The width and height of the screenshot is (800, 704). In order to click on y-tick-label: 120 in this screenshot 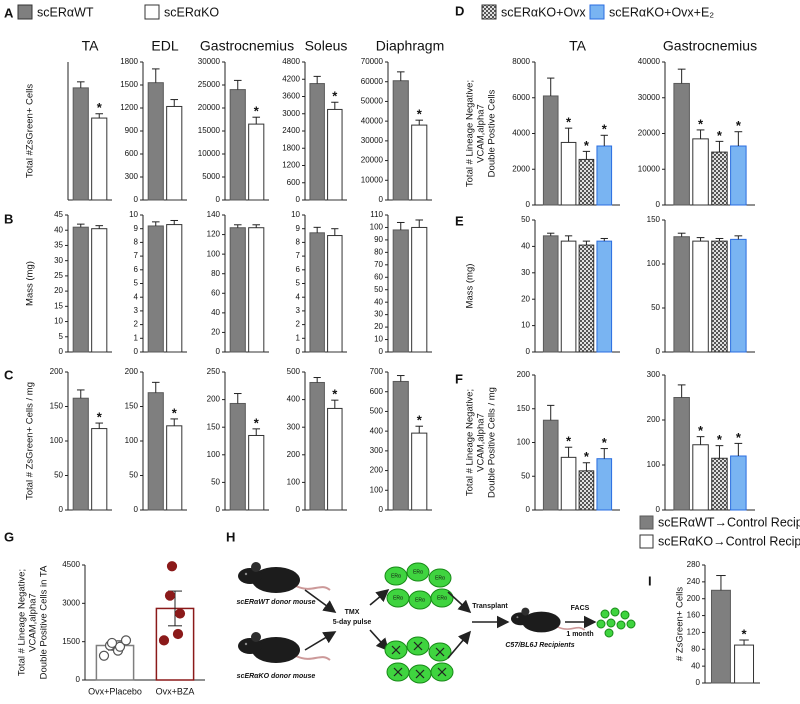, I will do `click(214, 234)`.